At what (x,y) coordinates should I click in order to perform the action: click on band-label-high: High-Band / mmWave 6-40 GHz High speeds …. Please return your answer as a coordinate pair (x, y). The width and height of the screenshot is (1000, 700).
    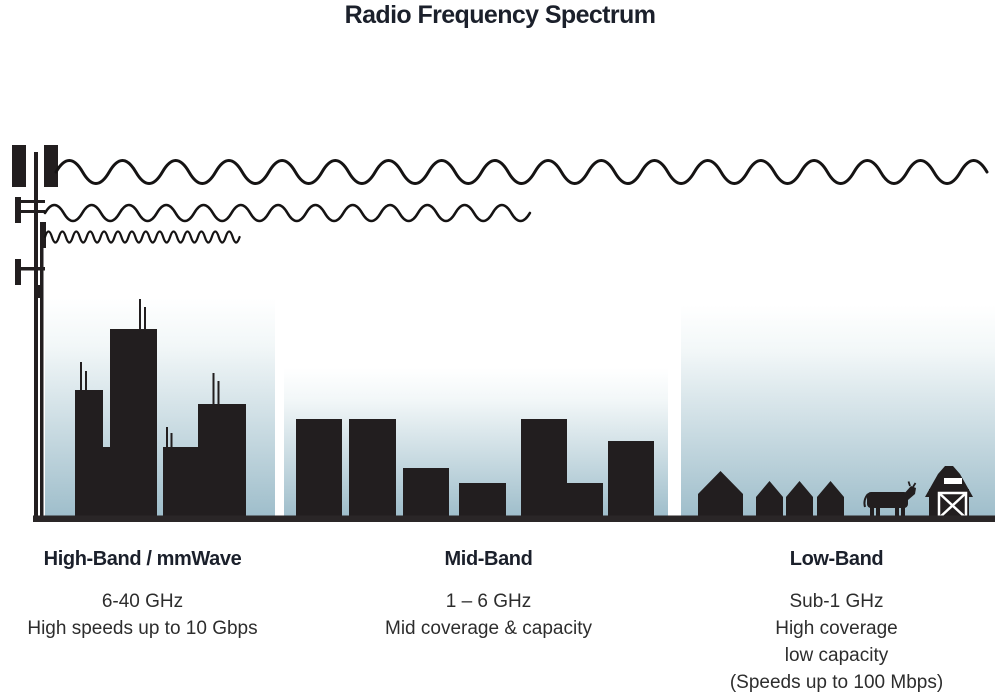
    Looking at the image, I should click on (142, 595).